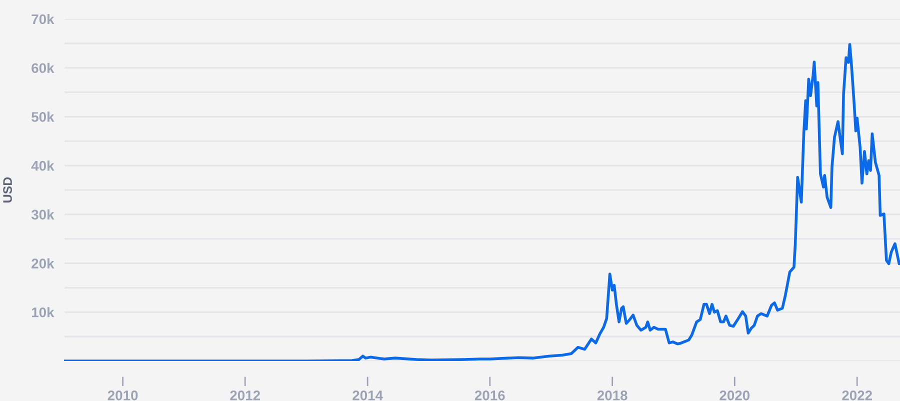  I want to click on x-tick-label: 2020, so click(735, 395).